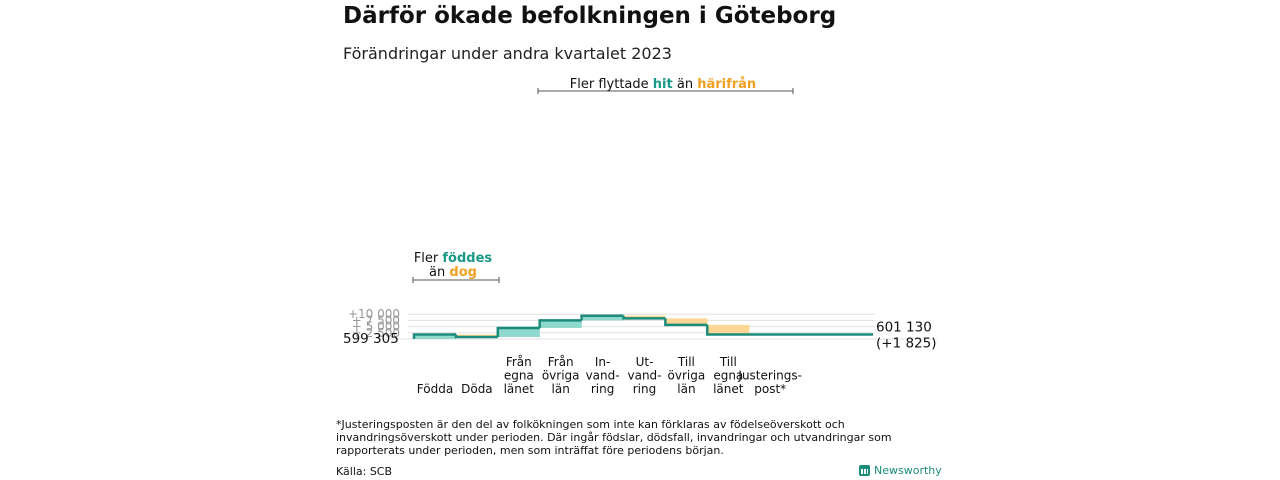  What do you see at coordinates (642, 326) in the screenshot?
I see `cumulative-line` at bounding box center [642, 326].